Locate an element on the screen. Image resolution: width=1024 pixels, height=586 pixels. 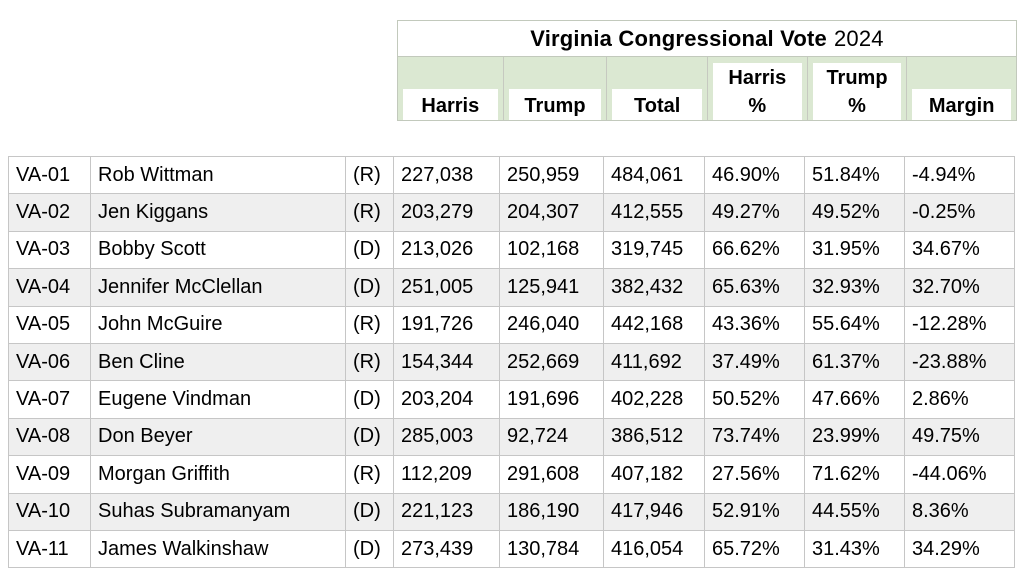
cell-trump-pct: 49.52% is located at coordinates (854, 212).